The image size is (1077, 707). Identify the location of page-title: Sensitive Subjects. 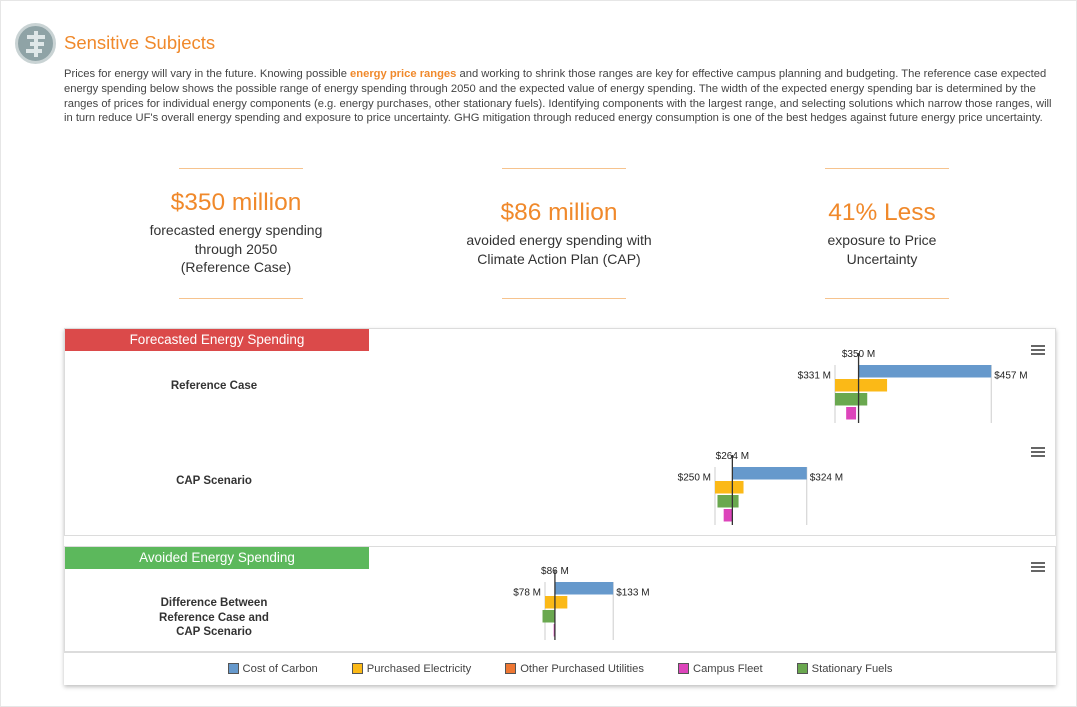
(140, 42).